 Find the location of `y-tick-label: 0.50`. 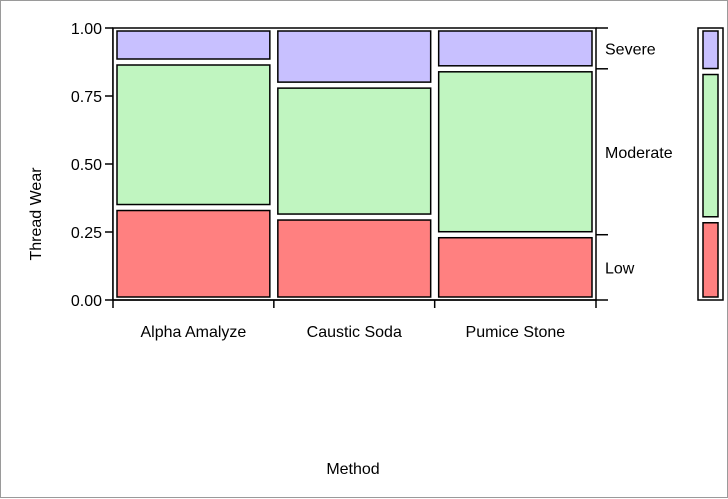

y-tick-label: 0.50 is located at coordinates (86, 165).